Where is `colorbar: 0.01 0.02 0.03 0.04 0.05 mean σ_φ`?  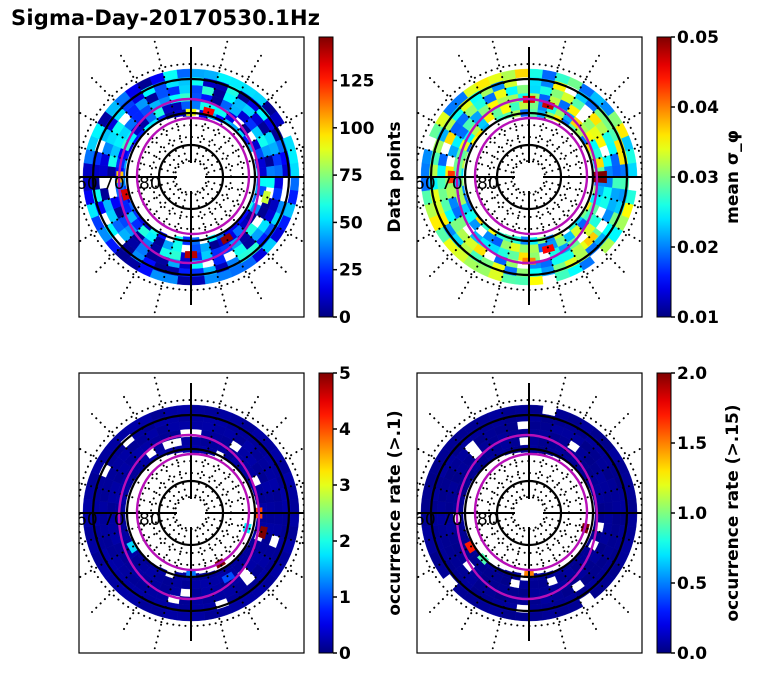
colorbar: 0.01 0.02 0.03 0.04 0.05 mean σ_φ is located at coordinates (699, 178).